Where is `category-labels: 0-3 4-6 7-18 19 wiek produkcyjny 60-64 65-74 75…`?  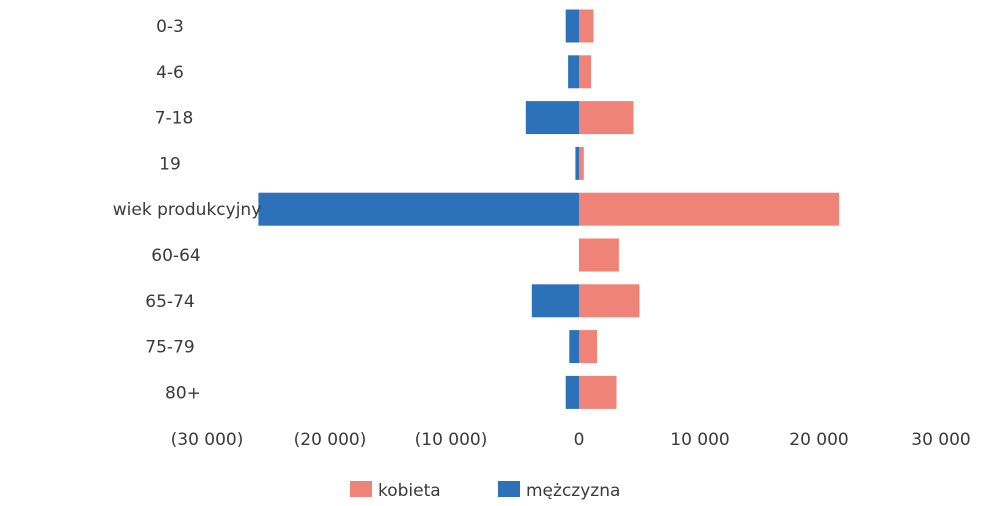 category-labels: 0-3 4-6 7-18 19 wiek produkcyjny 60-64 65-74 75… is located at coordinates (187, 210).